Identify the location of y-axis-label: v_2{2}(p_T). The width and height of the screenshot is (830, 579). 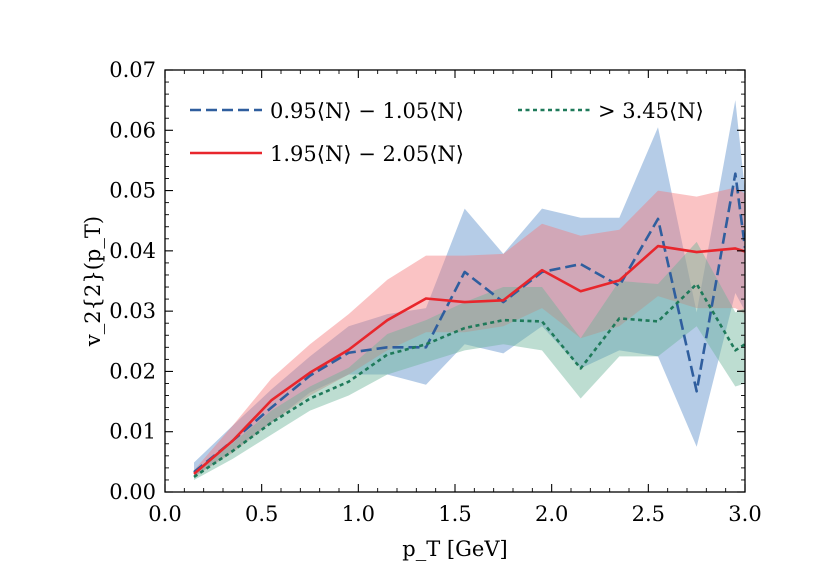
(93, 281).